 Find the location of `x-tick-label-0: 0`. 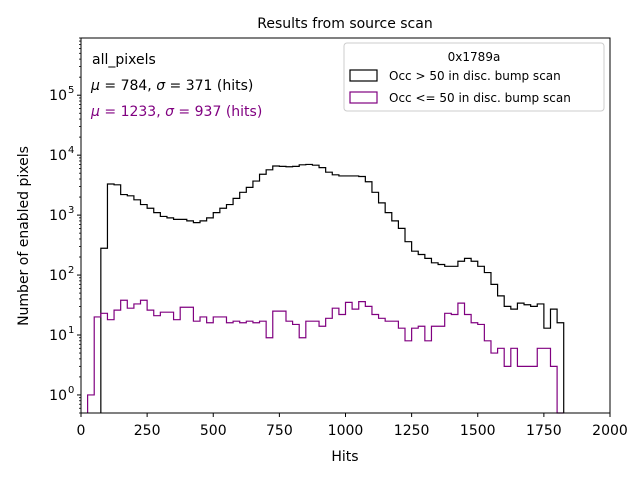

x-tick-label-0: 0 is located at coordinates (81, 431).